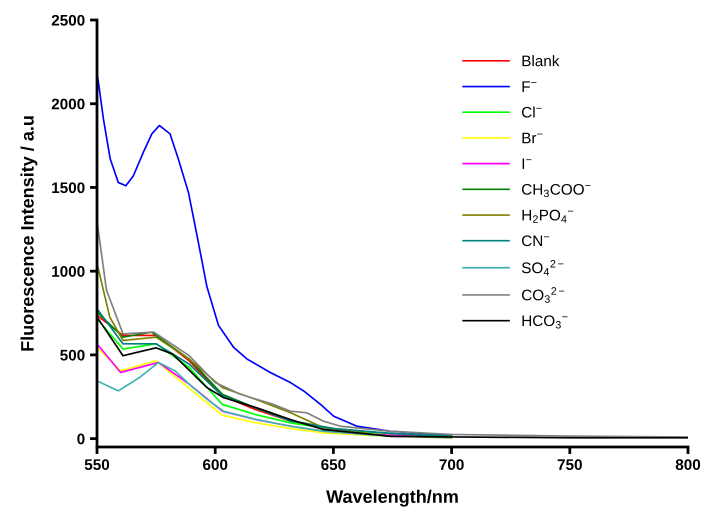  Describe the element at coordinates (68, 271) in the screenshot. I see `y-tick-label: 1000` at that location.